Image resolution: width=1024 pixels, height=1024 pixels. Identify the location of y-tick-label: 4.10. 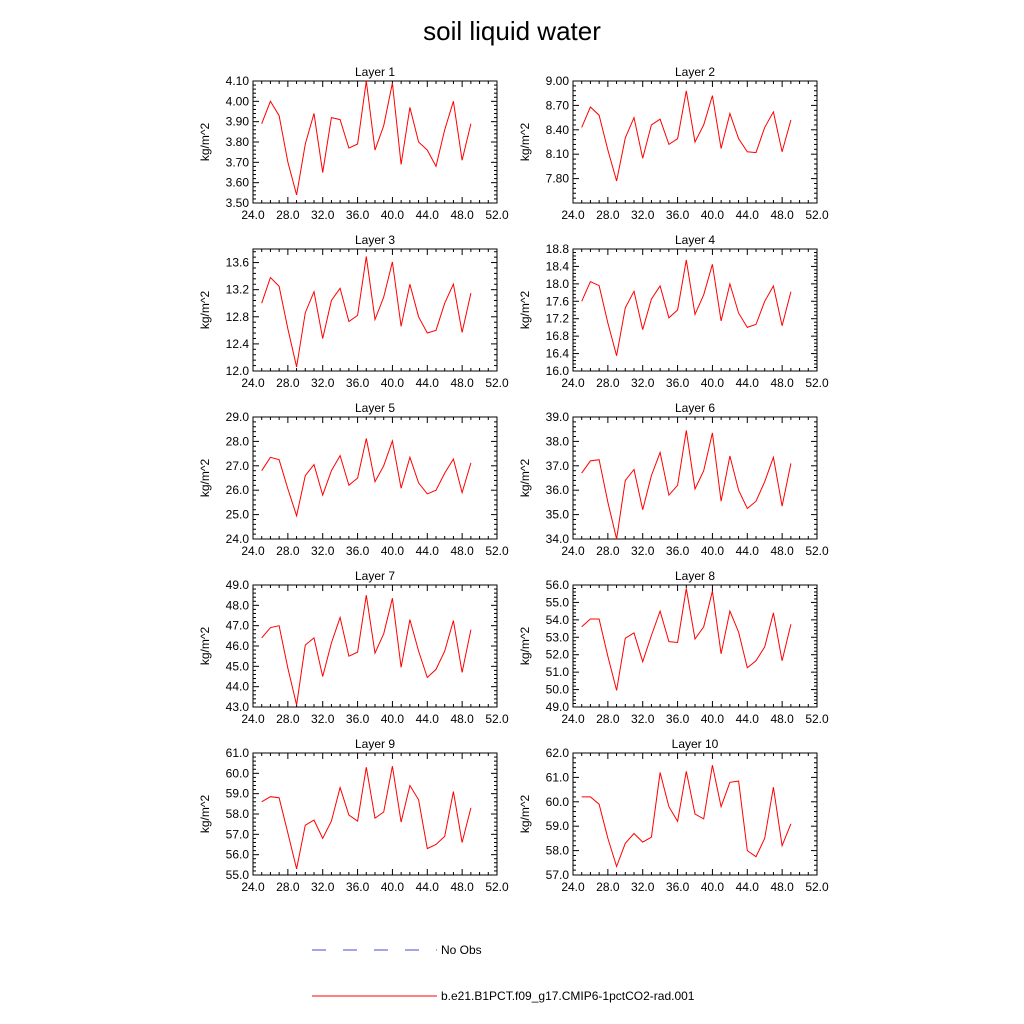
(238, 81).